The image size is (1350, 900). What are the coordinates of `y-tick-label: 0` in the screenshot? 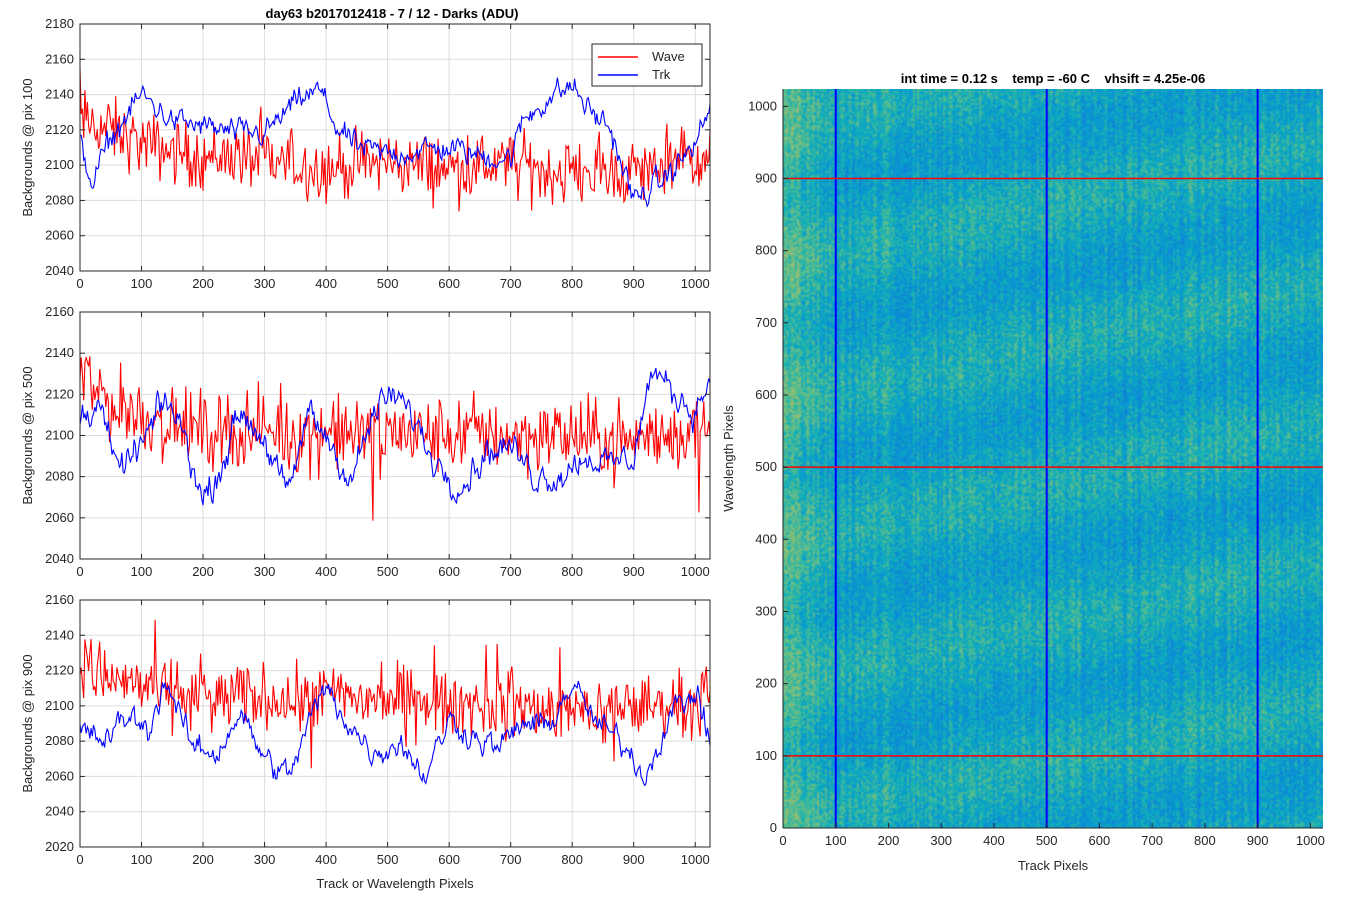 It's located at (773, 827).